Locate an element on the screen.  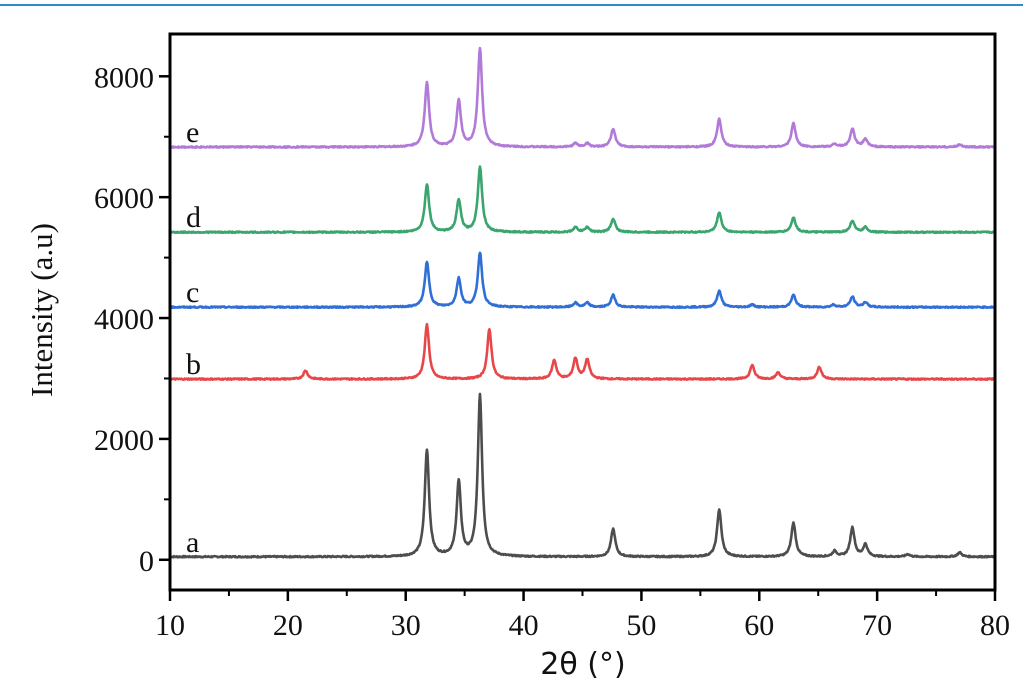
y-tick-label: 0 is located at coordinates (146, 561).